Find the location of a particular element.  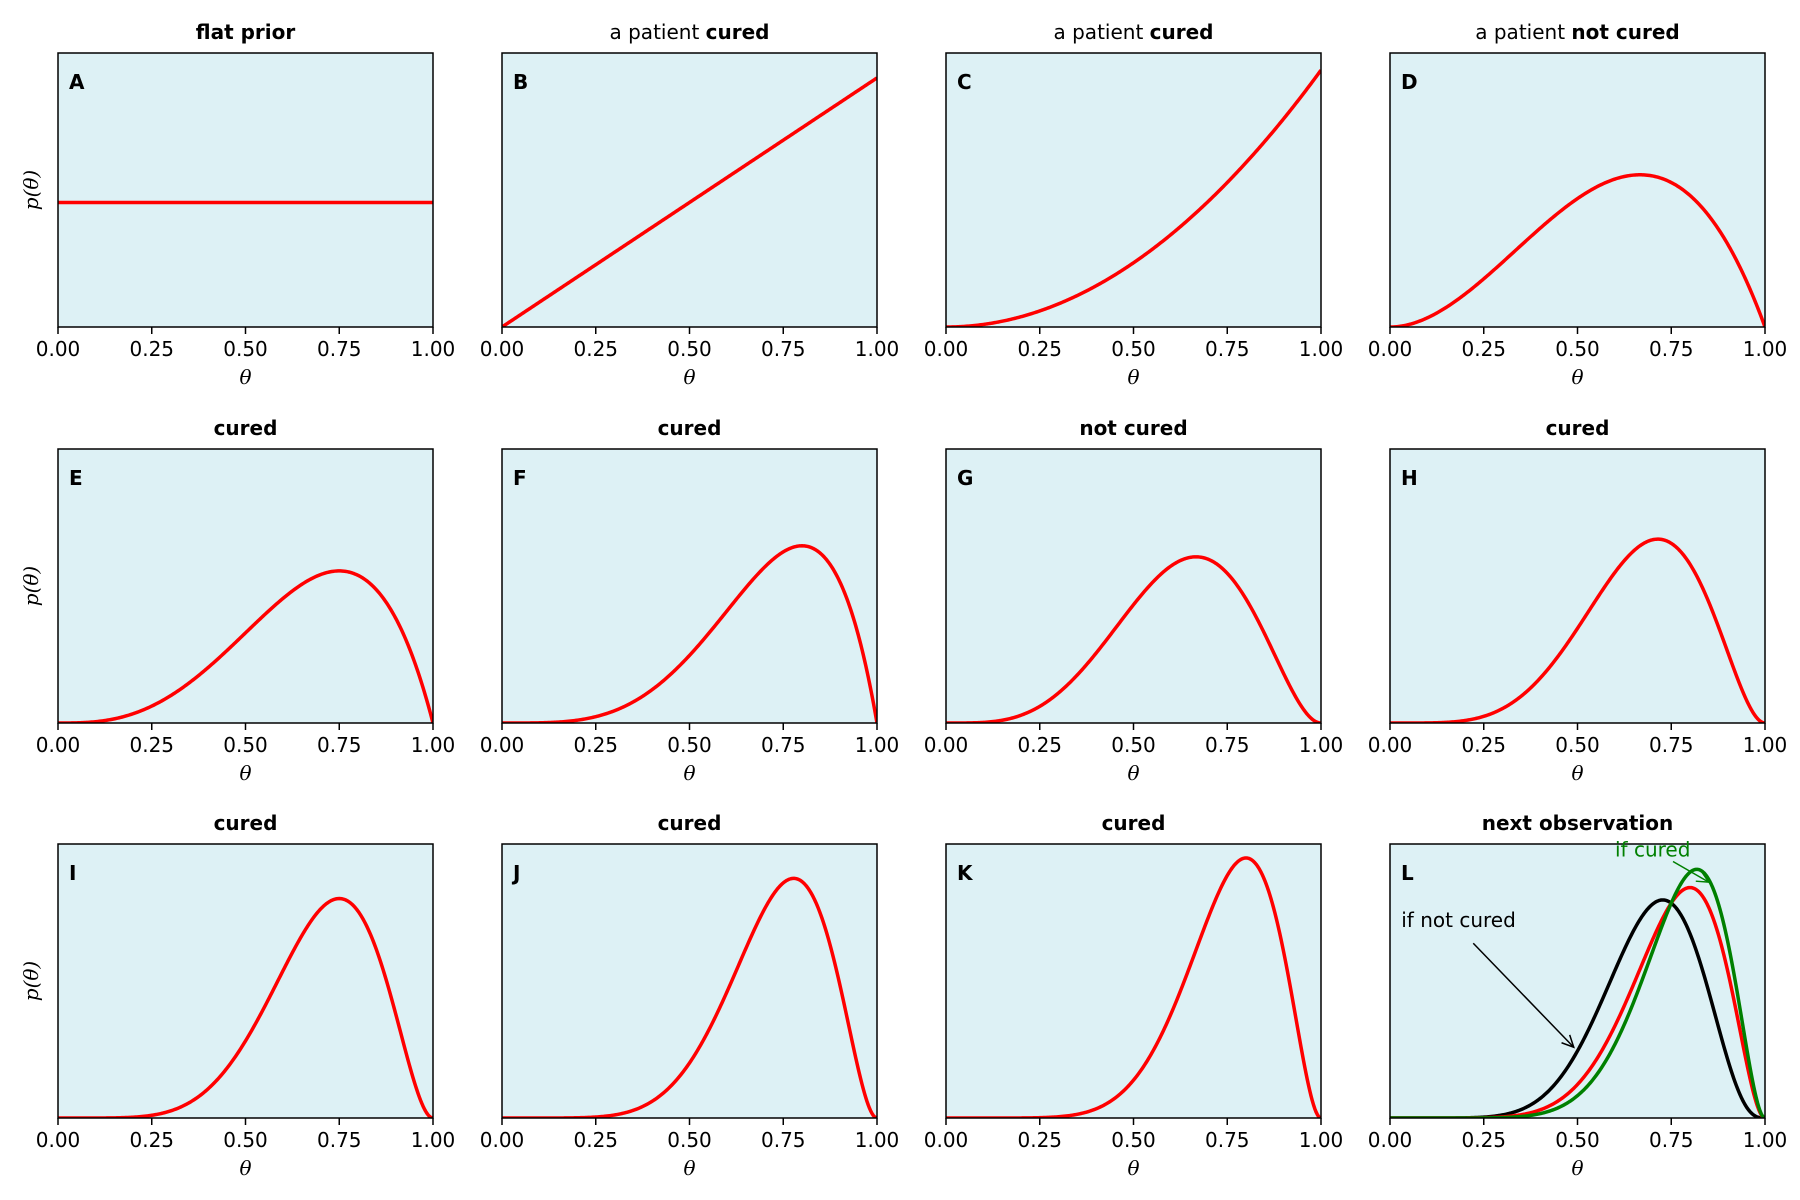

panel-title: flat prior is located at coordinates (246, 32).